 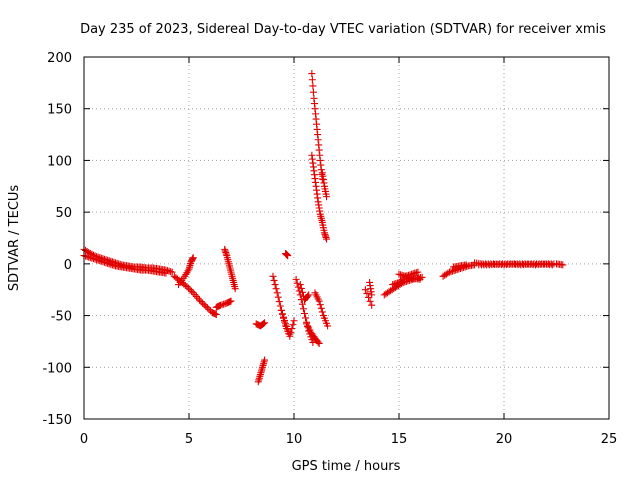 I want to click on x-axis-label: GPS time / hours, so click(x=346, y=466).